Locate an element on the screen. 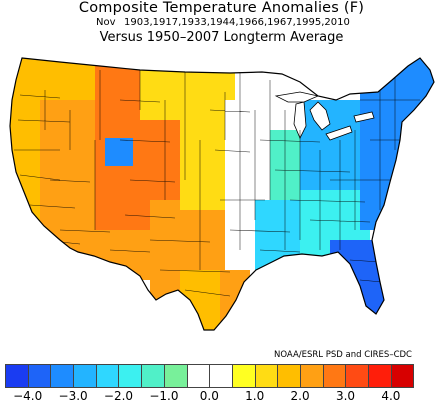 This screenshot has height=403, width=443. colorbar-tick-label: 4.0 is located at coordinates (391, 396).